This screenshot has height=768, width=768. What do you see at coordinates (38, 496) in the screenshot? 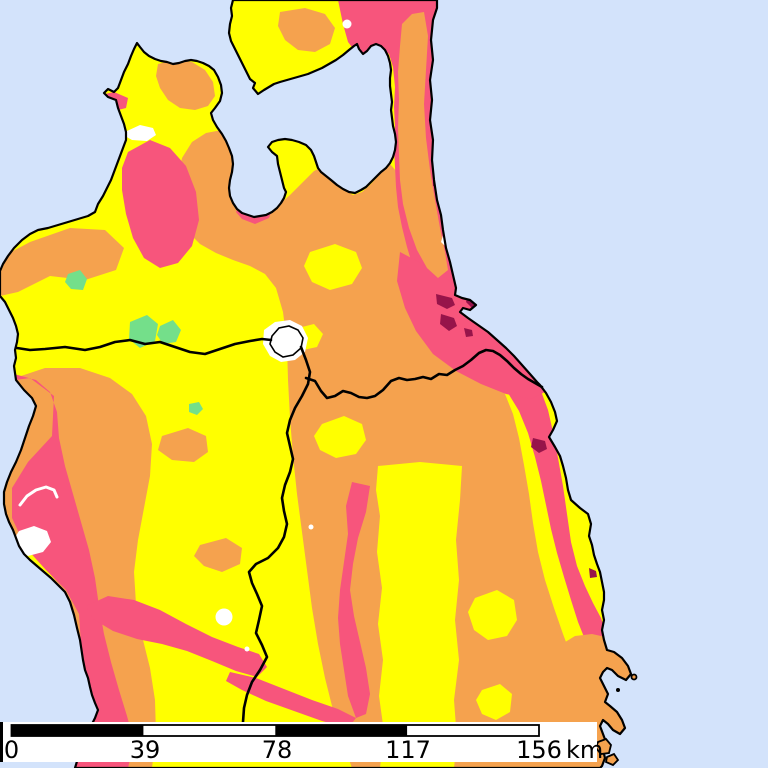
I see `canal` at bounding box center [38, 496].